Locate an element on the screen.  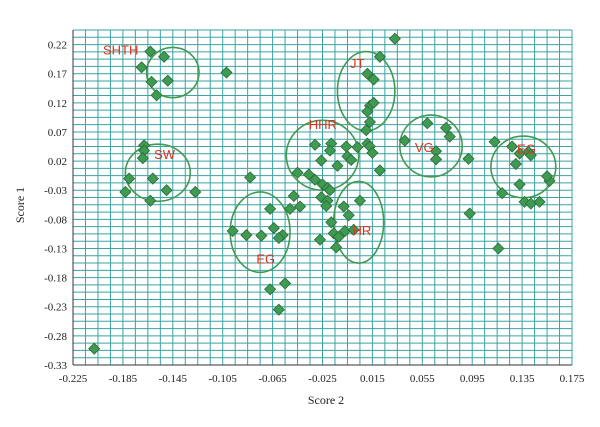
x-tick-label: -0.025 is located at coordinates (322, 379).